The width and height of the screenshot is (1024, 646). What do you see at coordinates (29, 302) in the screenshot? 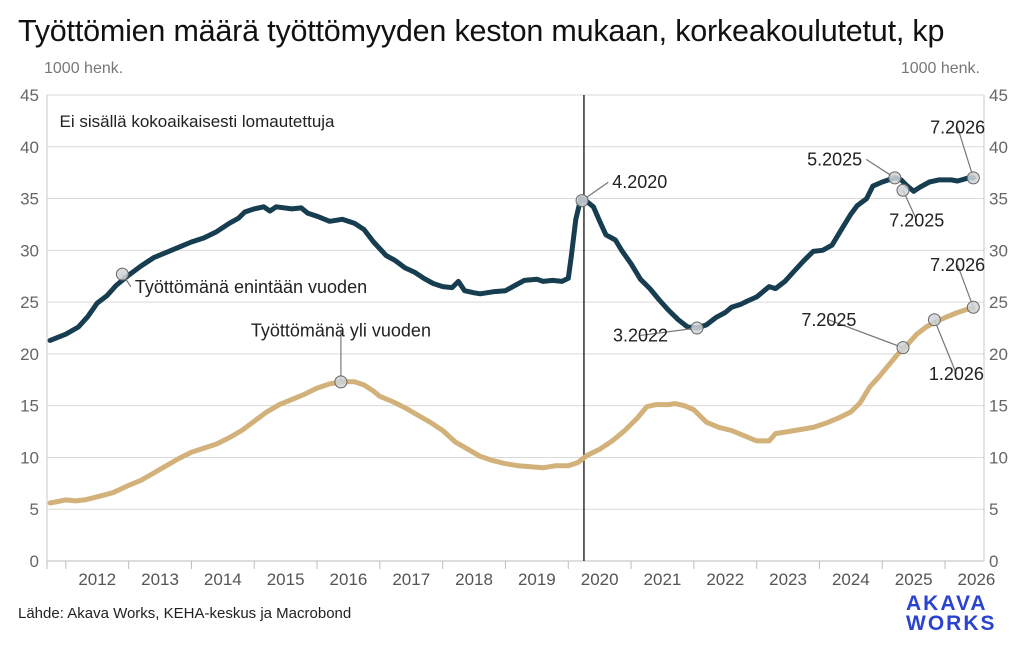
I see `y-tick-label-left: 25` at bounding box center [29, 302].